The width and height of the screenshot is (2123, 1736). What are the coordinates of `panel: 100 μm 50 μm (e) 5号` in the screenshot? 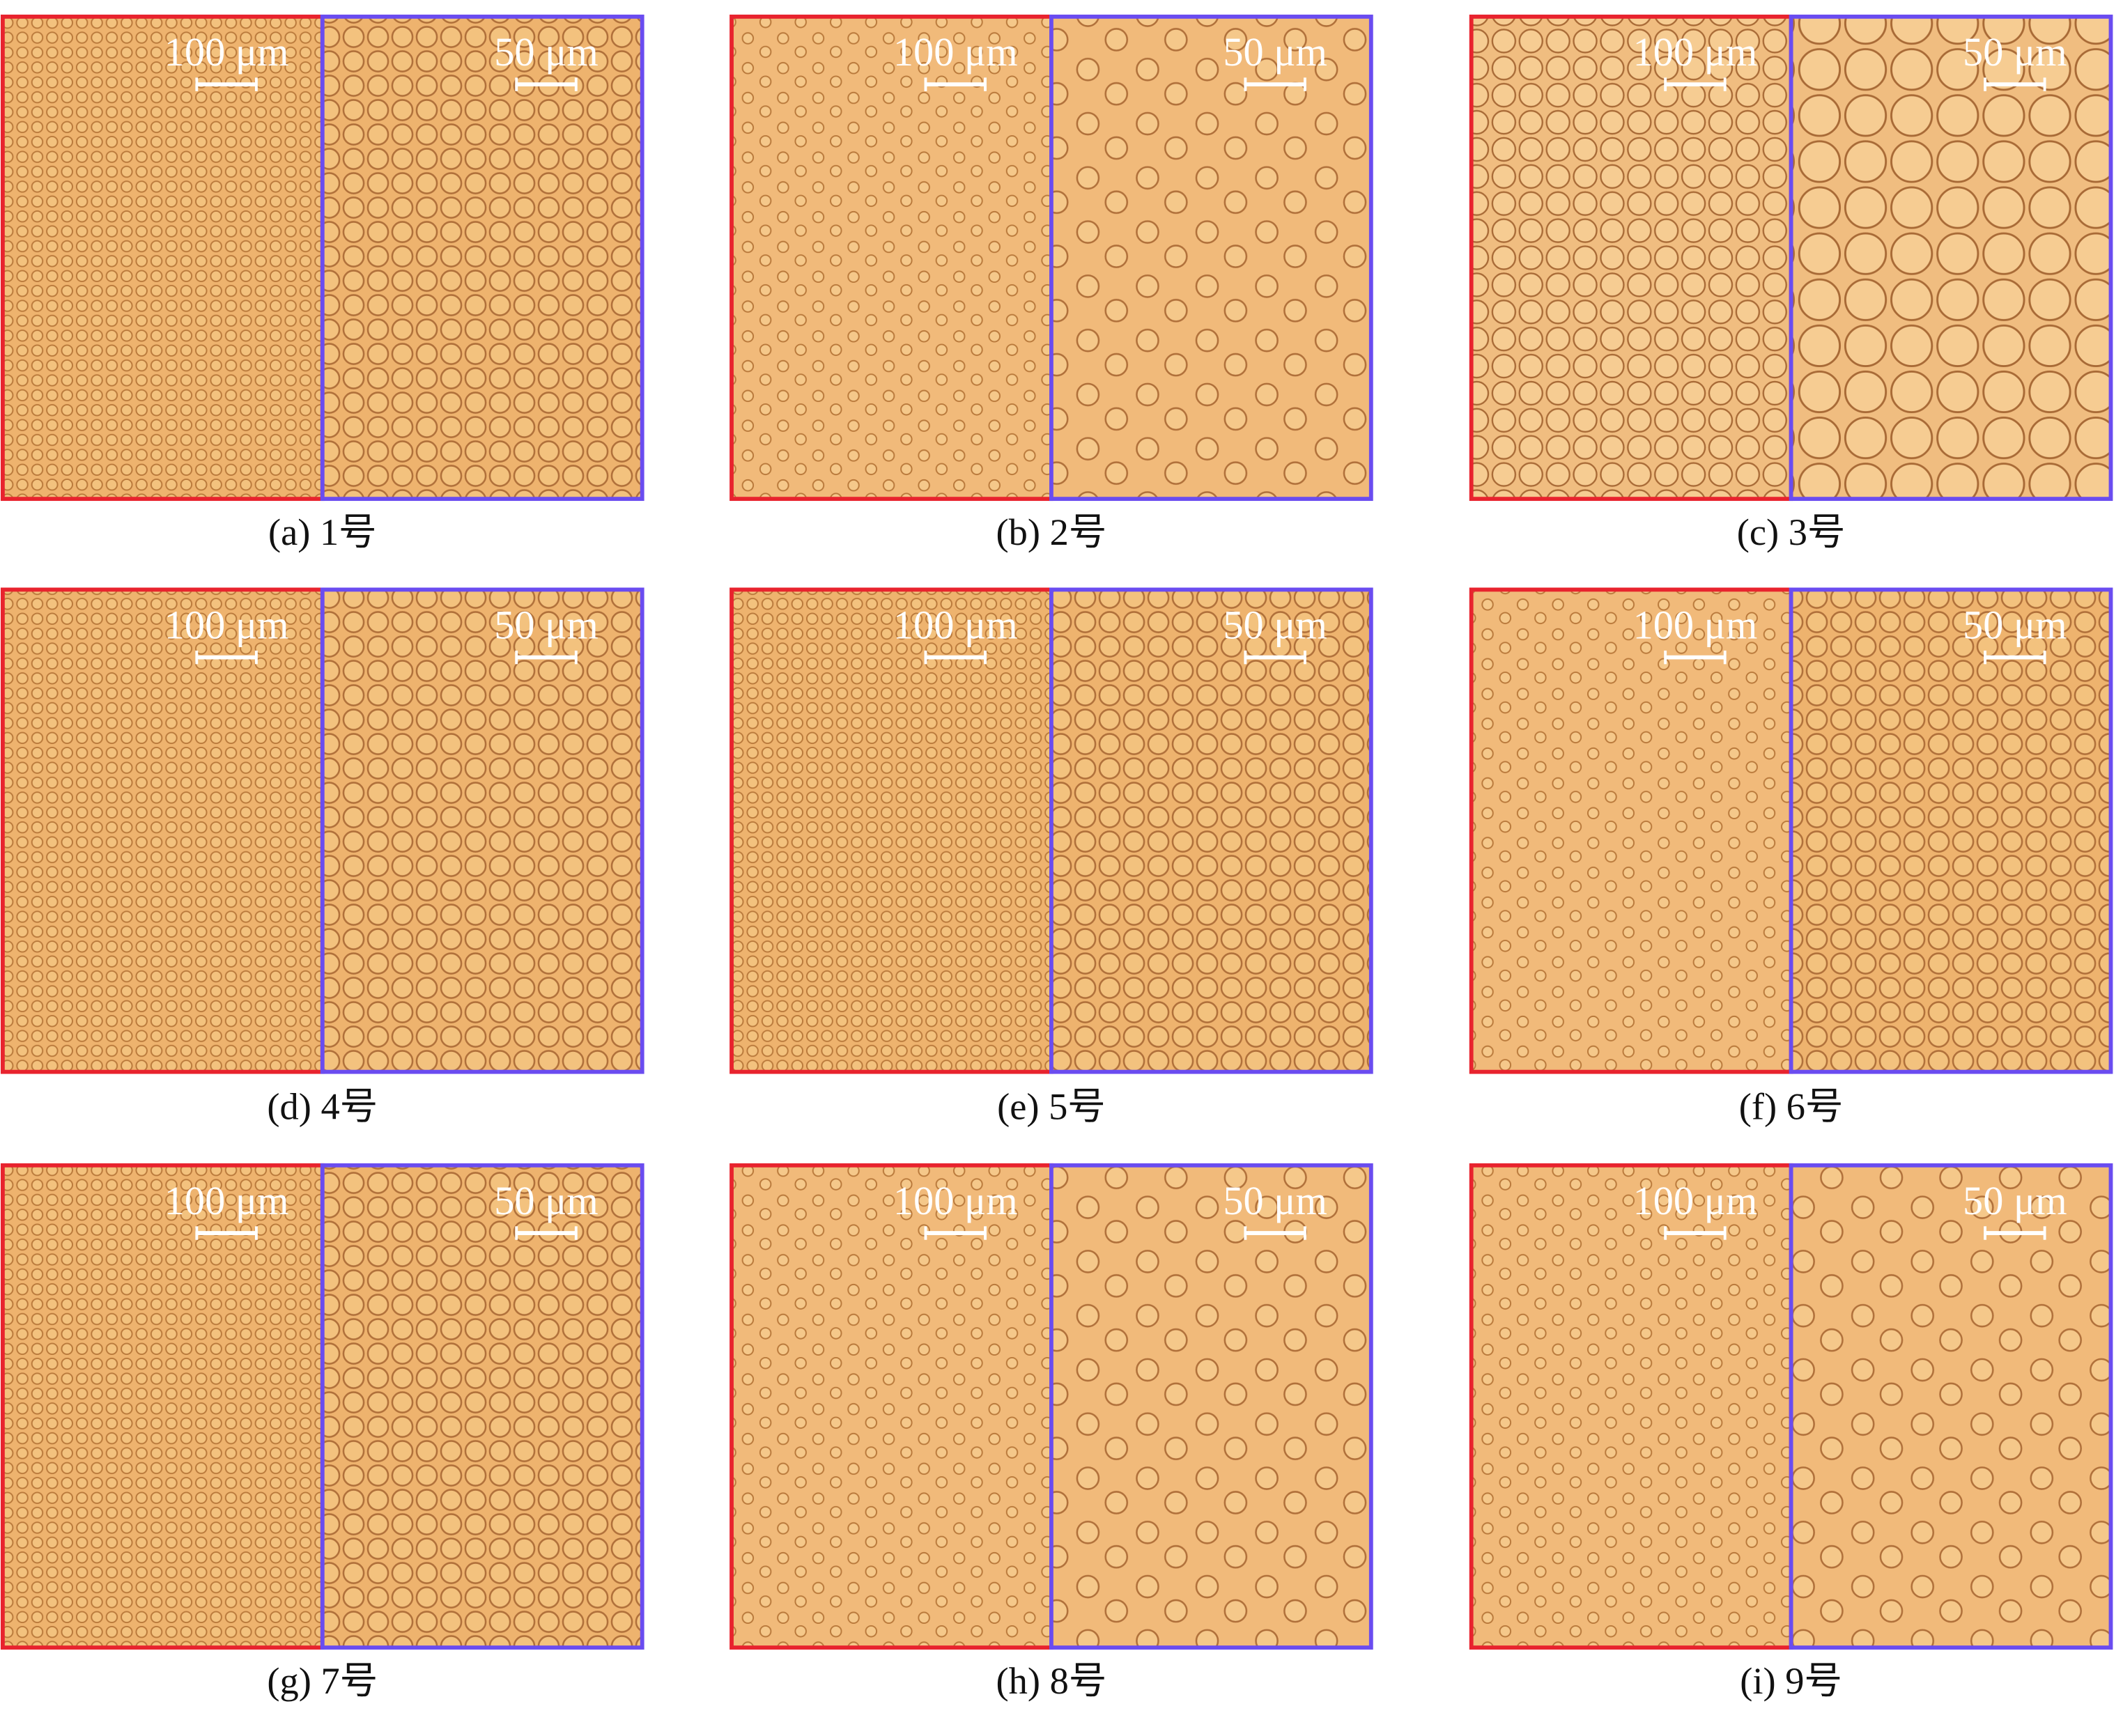 It's located at (1051, 858).